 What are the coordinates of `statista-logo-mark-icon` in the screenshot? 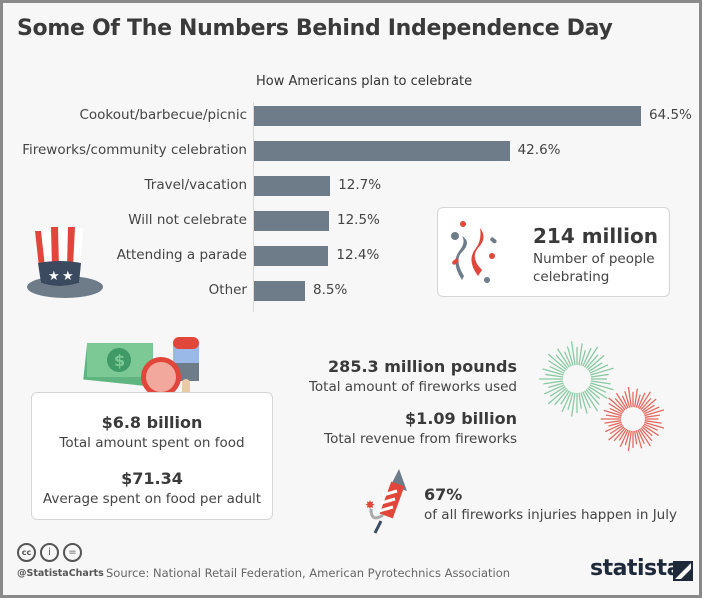 It's located at (683, 571).